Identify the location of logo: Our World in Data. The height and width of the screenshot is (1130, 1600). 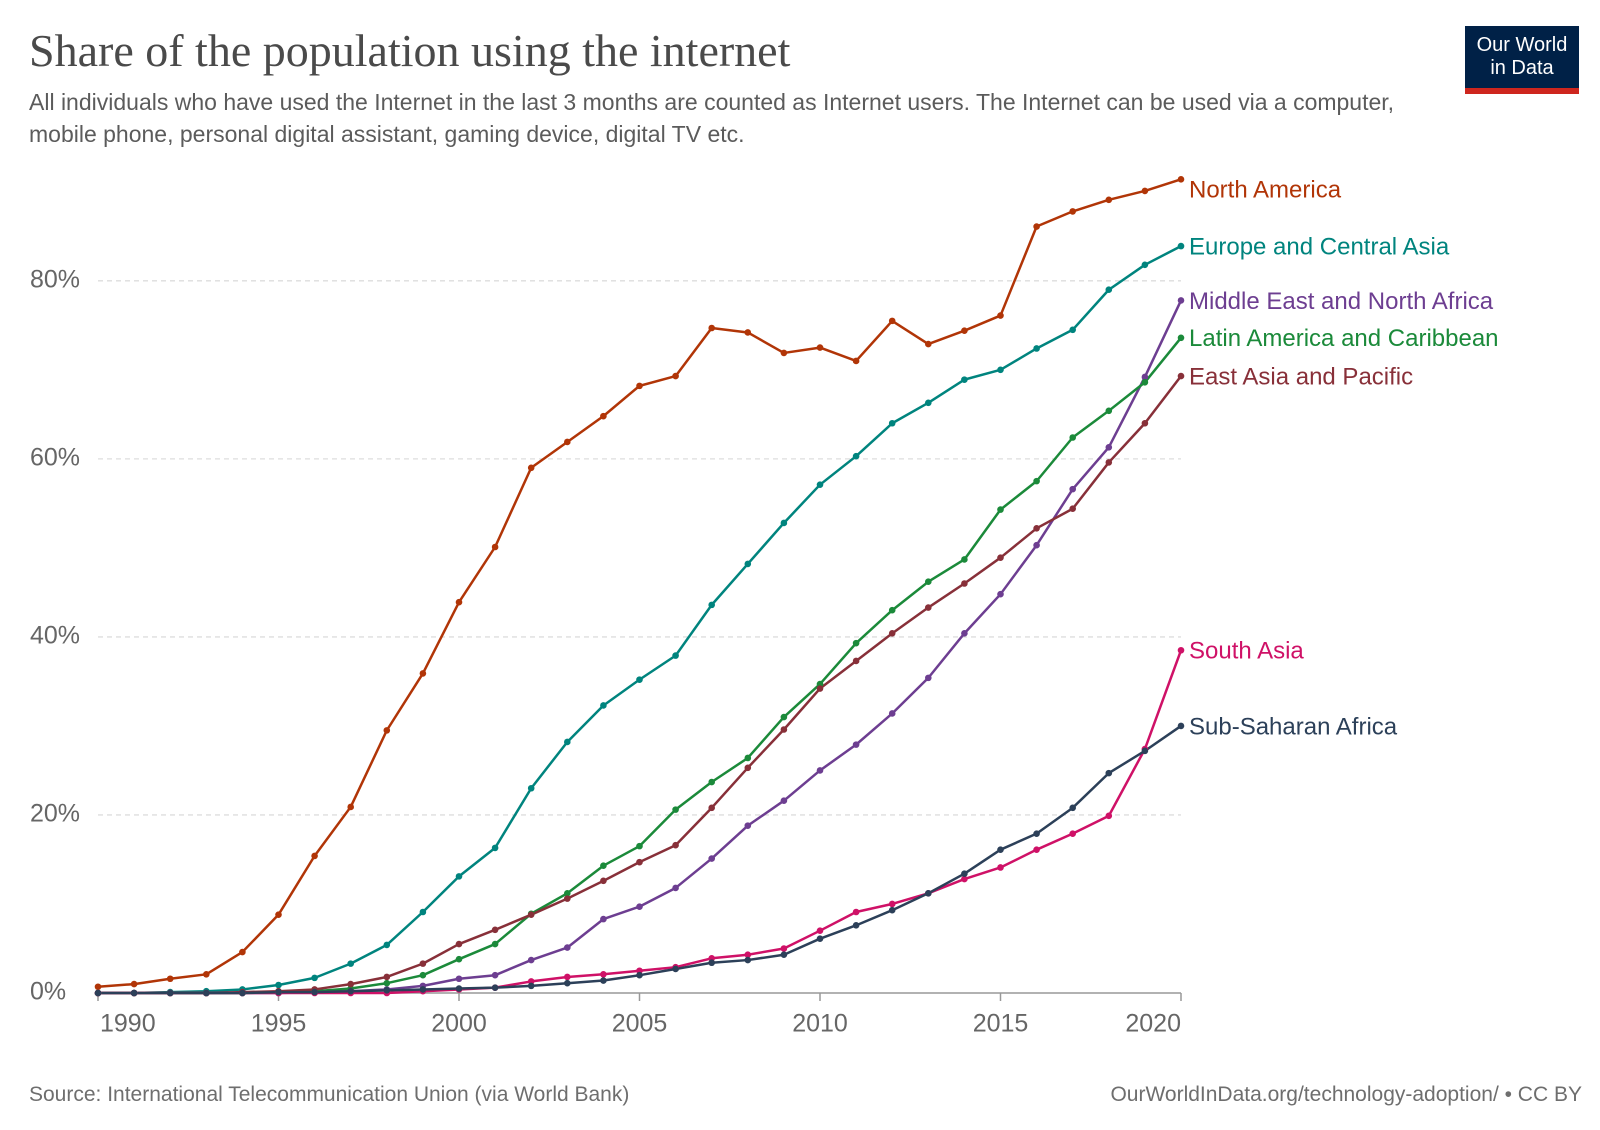
(1522, 60).